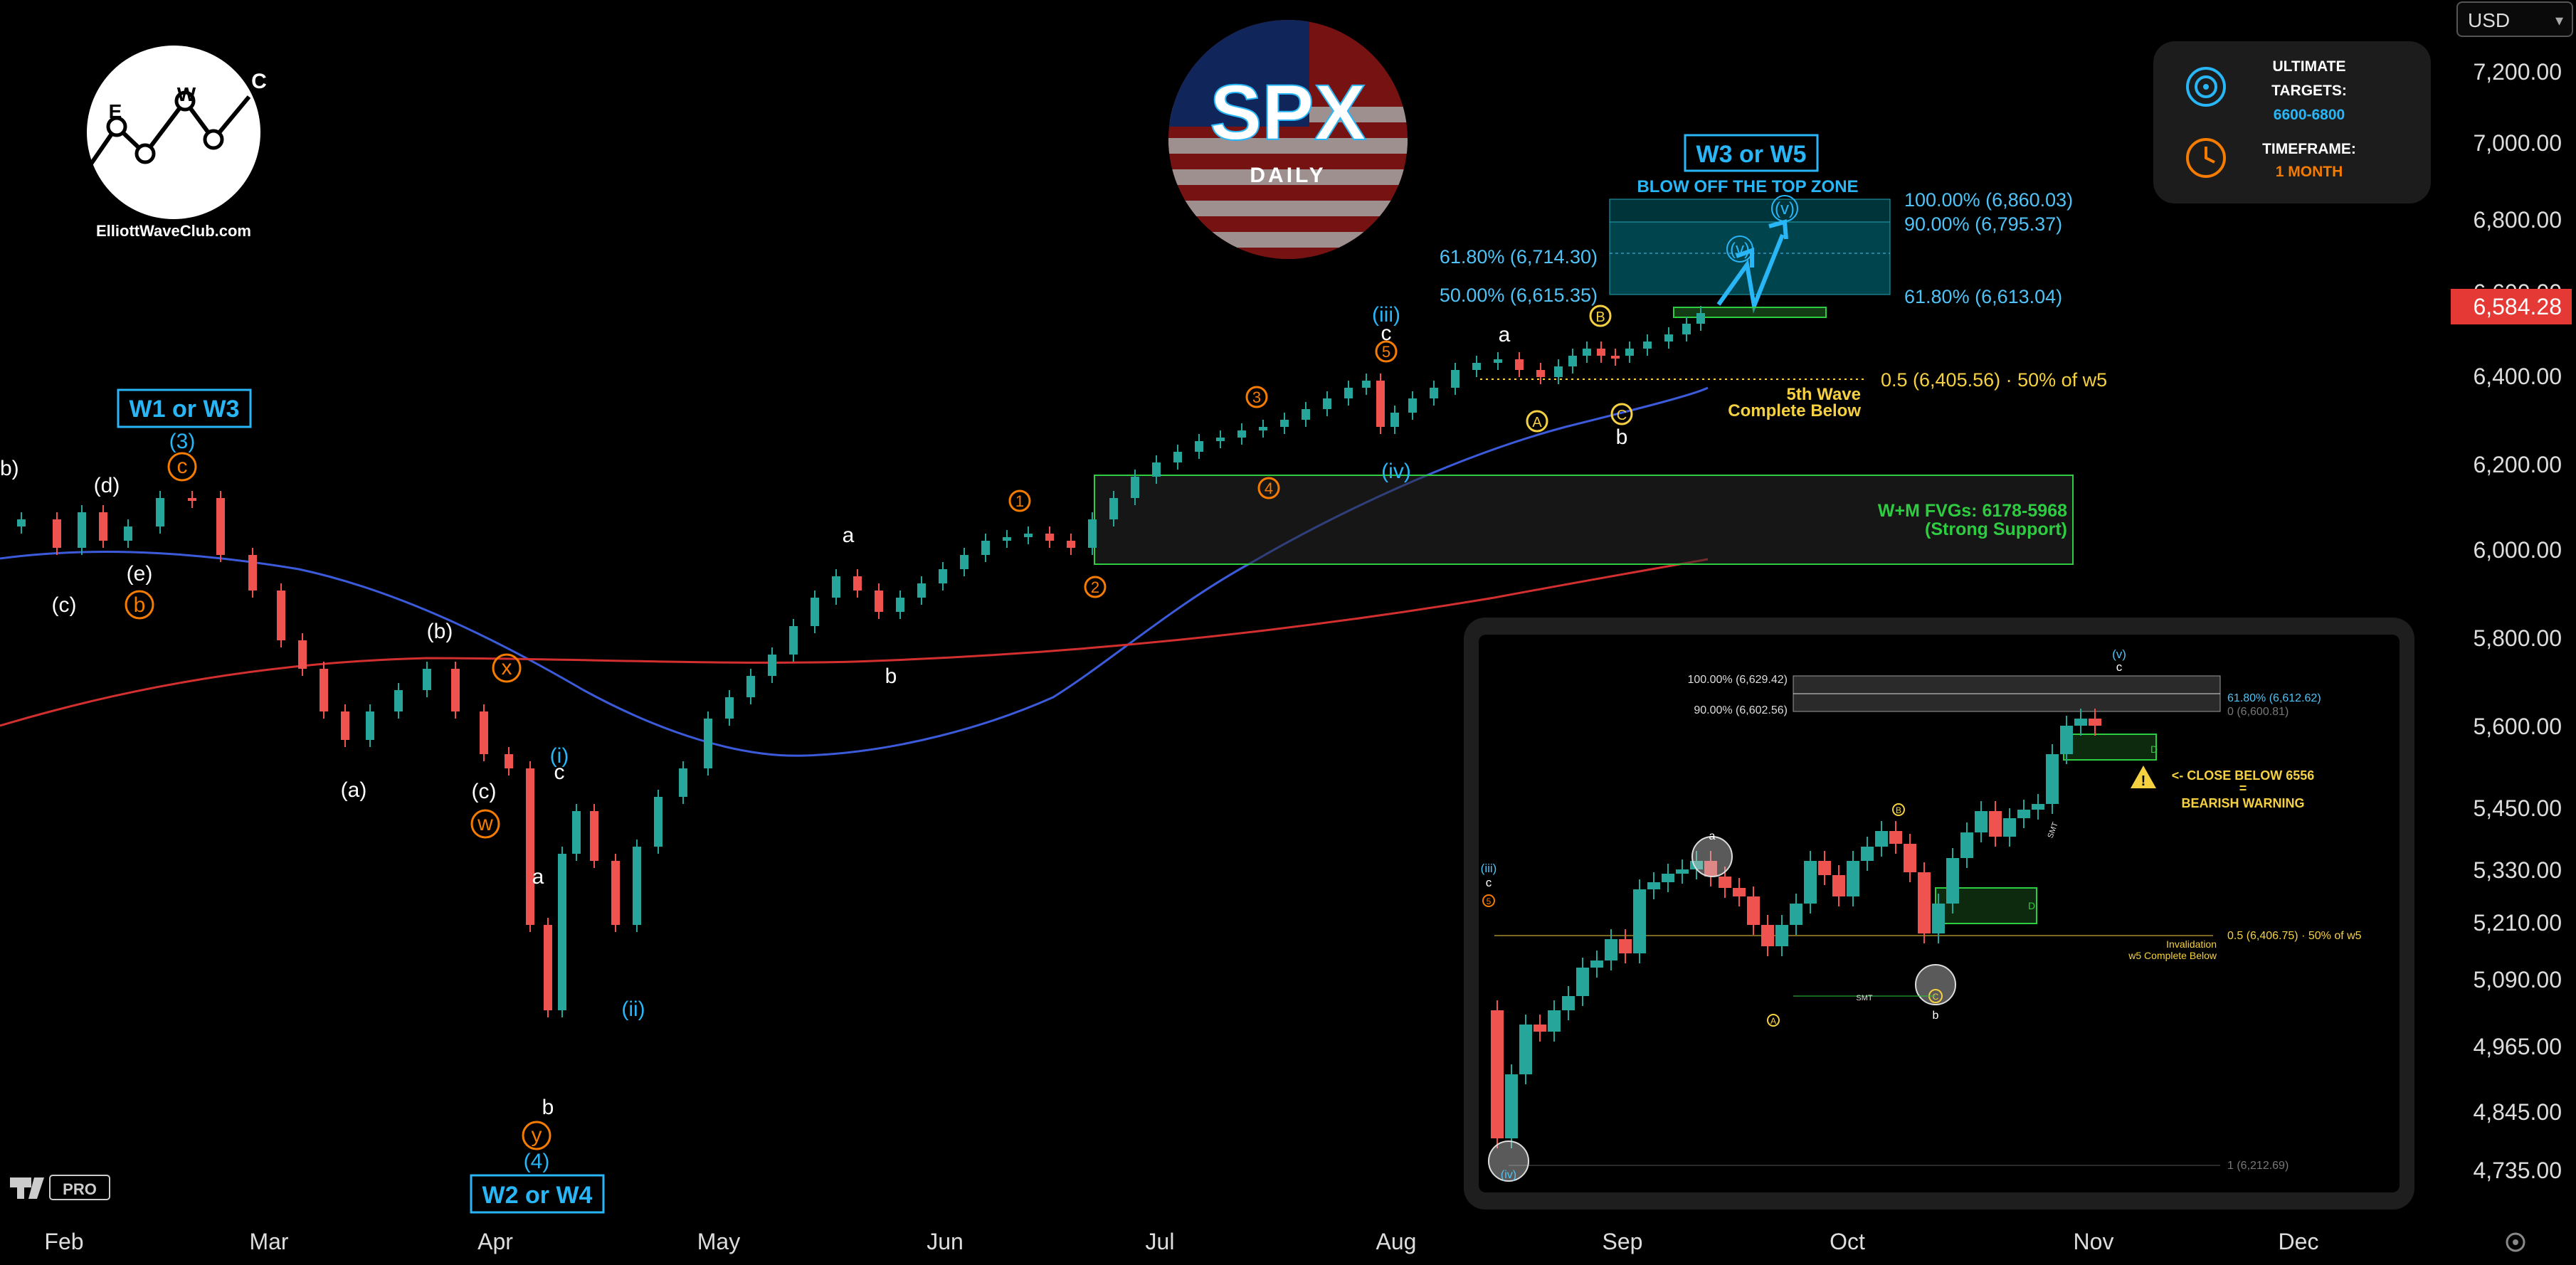  What do you see at coordinates (1621, 414) in the screenshot?
I see `wave-C-circle` at bounding box center [1621, 414].